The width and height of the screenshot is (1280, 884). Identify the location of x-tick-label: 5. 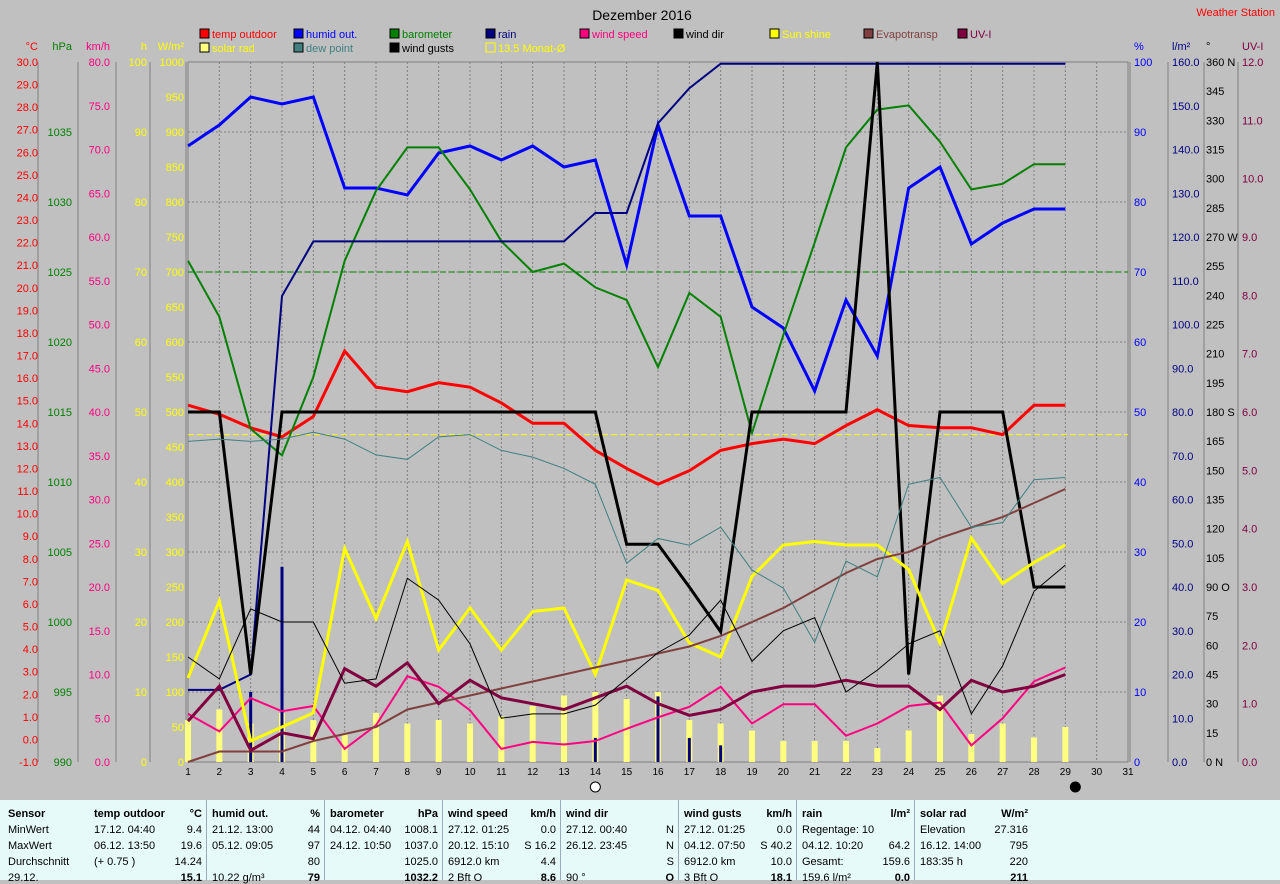
(314, 772).